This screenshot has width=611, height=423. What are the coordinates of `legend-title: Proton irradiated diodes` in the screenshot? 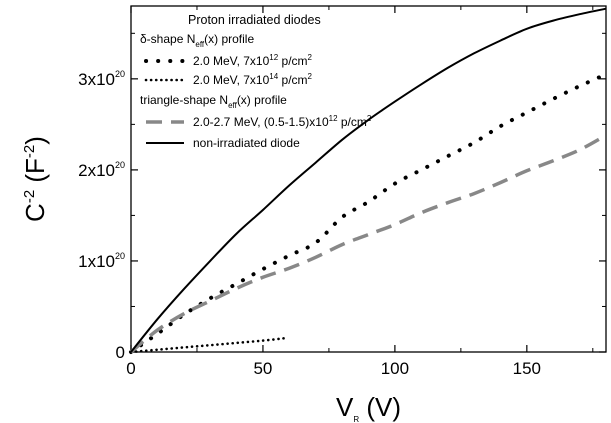 It's located at (254, 20).